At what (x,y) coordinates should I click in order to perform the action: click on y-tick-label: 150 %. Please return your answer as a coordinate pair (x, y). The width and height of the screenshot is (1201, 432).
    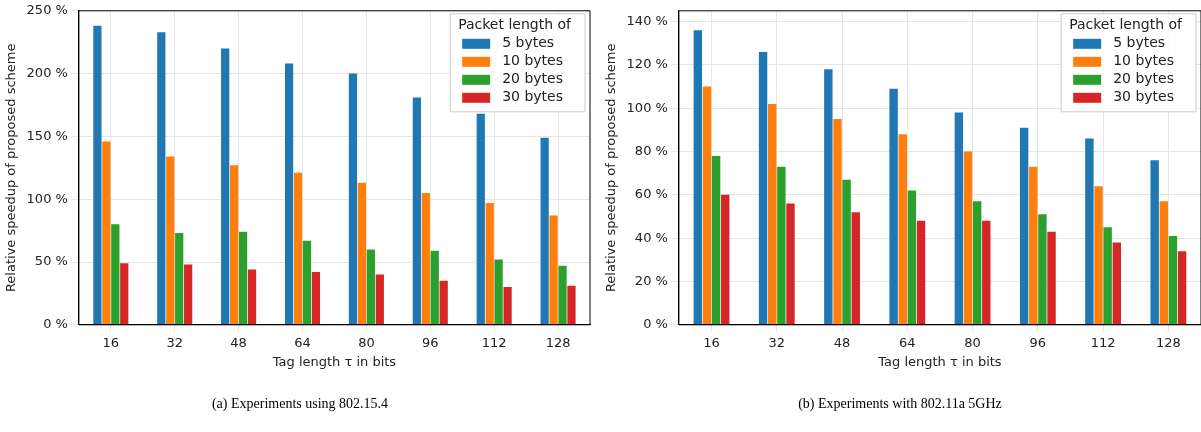
    Looking at the image, I should click on (47, 135).